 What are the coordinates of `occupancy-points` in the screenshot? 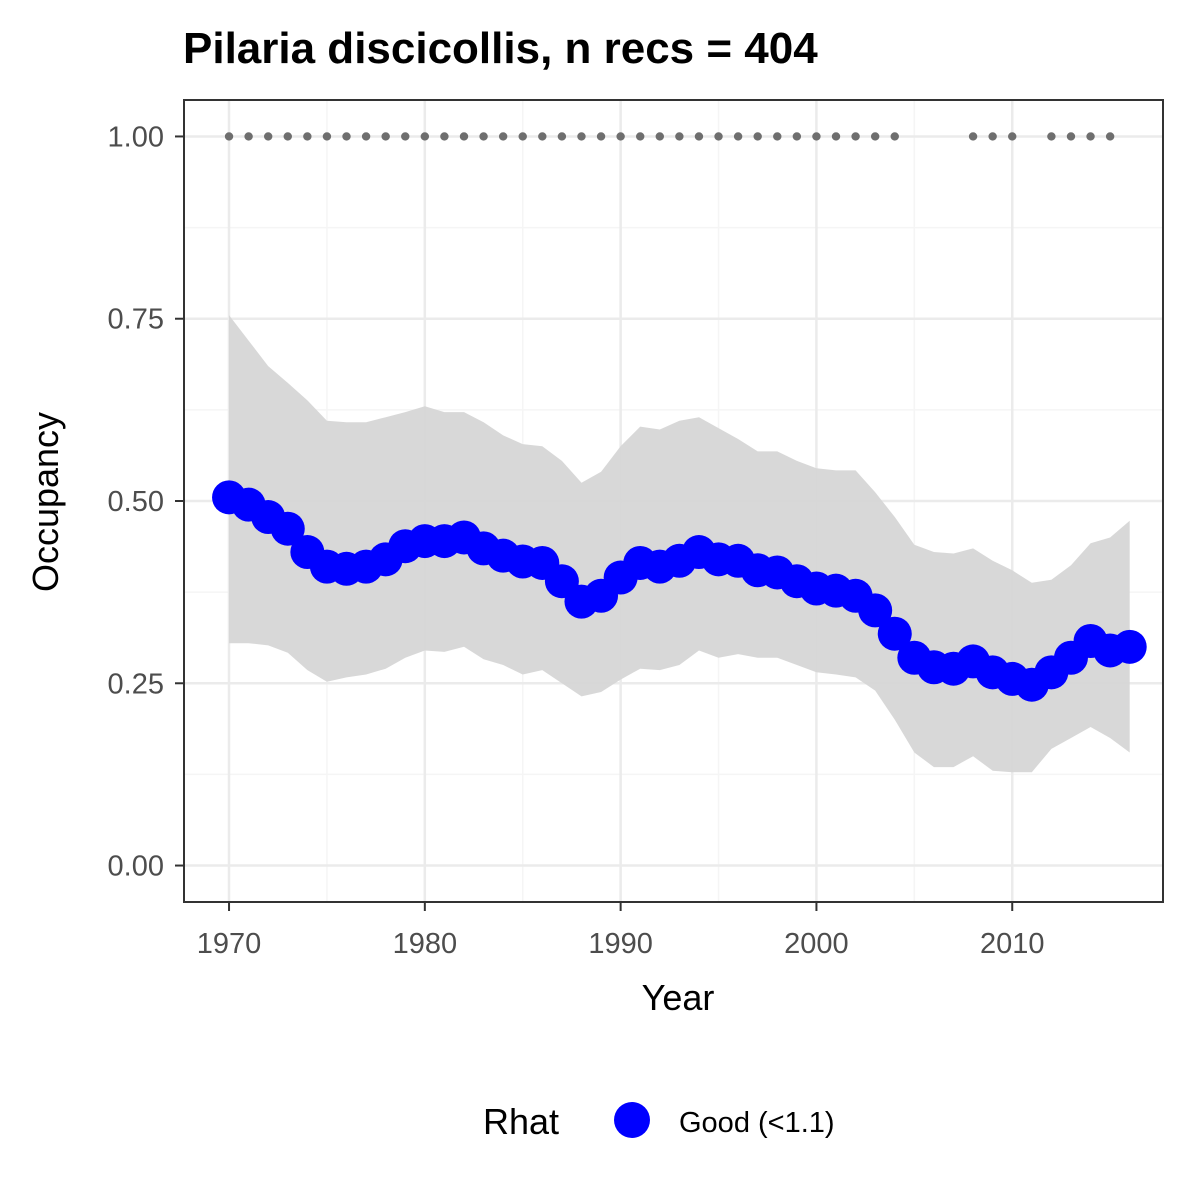 It's located at (679, 591).